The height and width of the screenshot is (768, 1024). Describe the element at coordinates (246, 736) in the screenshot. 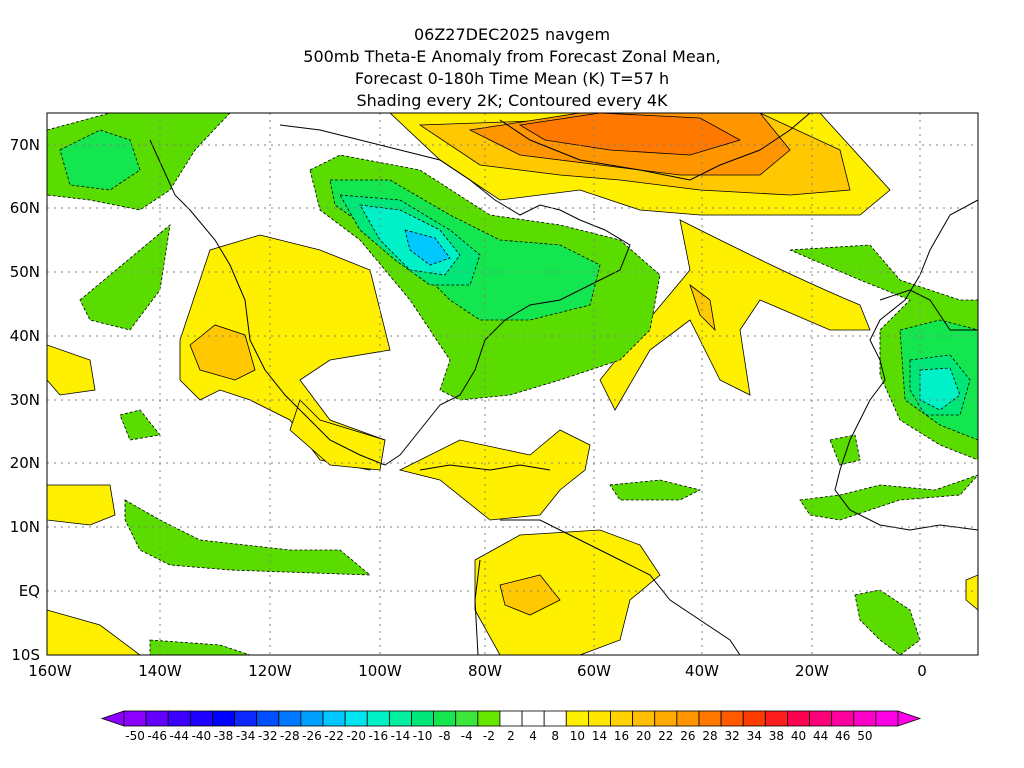

I see `colorbar-label: -34` at that location.